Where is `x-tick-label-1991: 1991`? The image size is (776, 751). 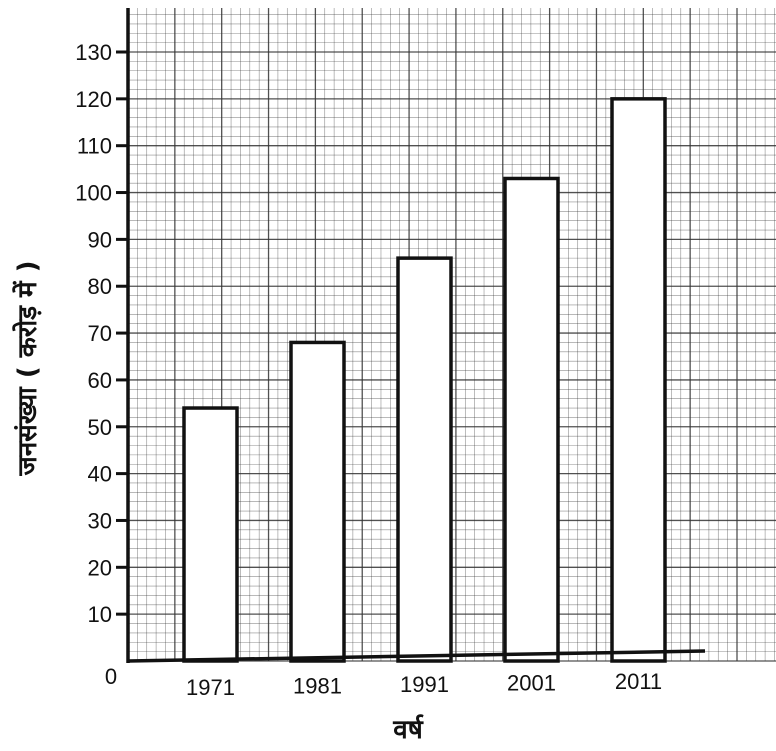
x-tick-label-1991: 1991 is located at coordinates (424, 684).